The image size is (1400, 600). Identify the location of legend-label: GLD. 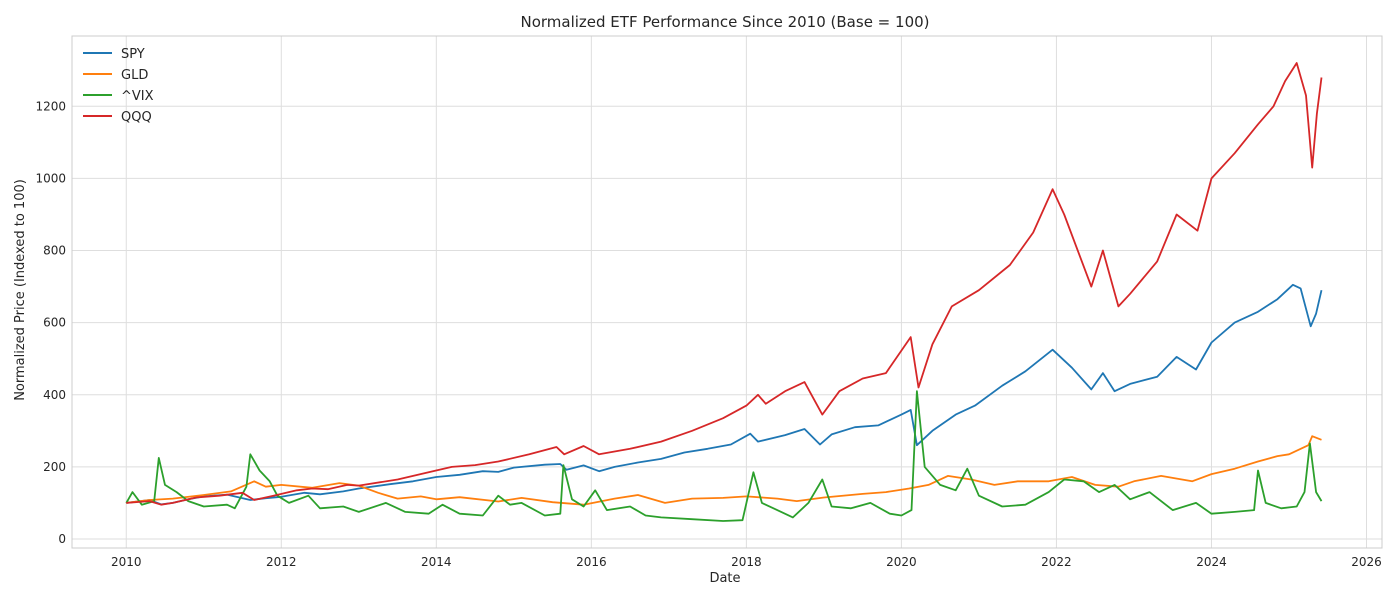
(134, 75).